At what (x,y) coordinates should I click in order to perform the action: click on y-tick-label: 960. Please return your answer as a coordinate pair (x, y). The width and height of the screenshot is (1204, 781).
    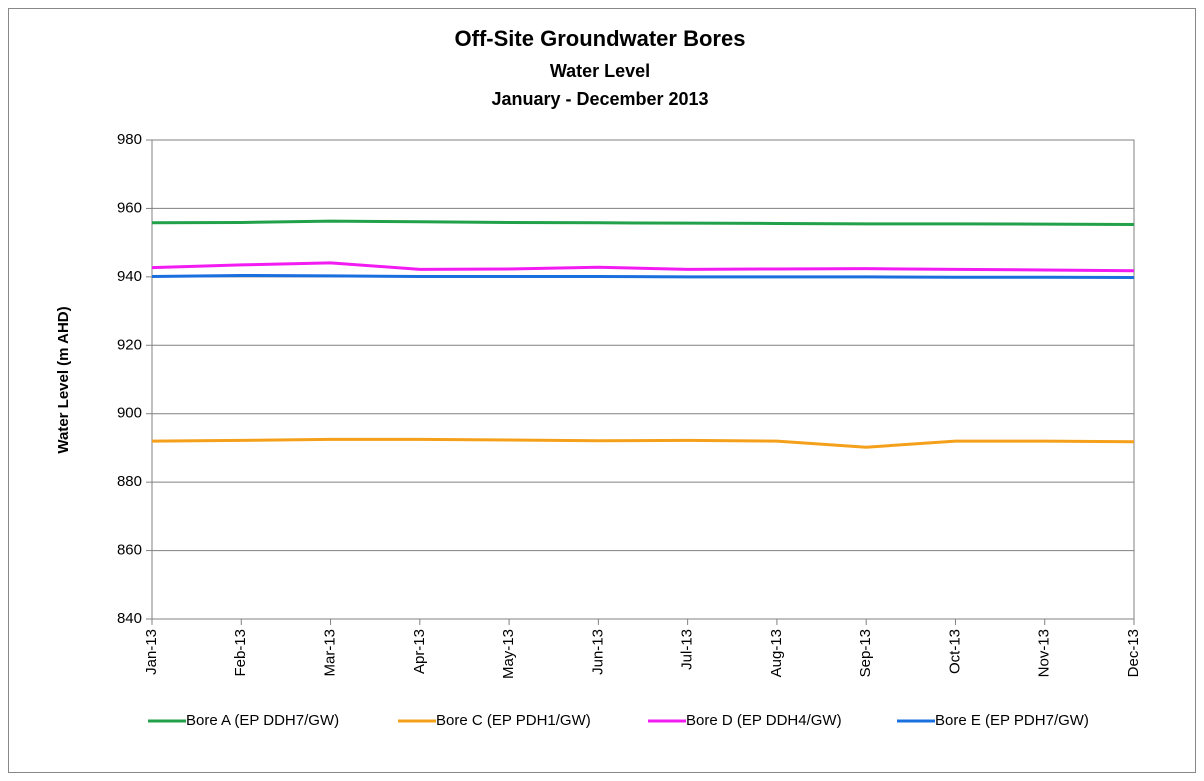
    Looking at the image, I should click on (129, 207).